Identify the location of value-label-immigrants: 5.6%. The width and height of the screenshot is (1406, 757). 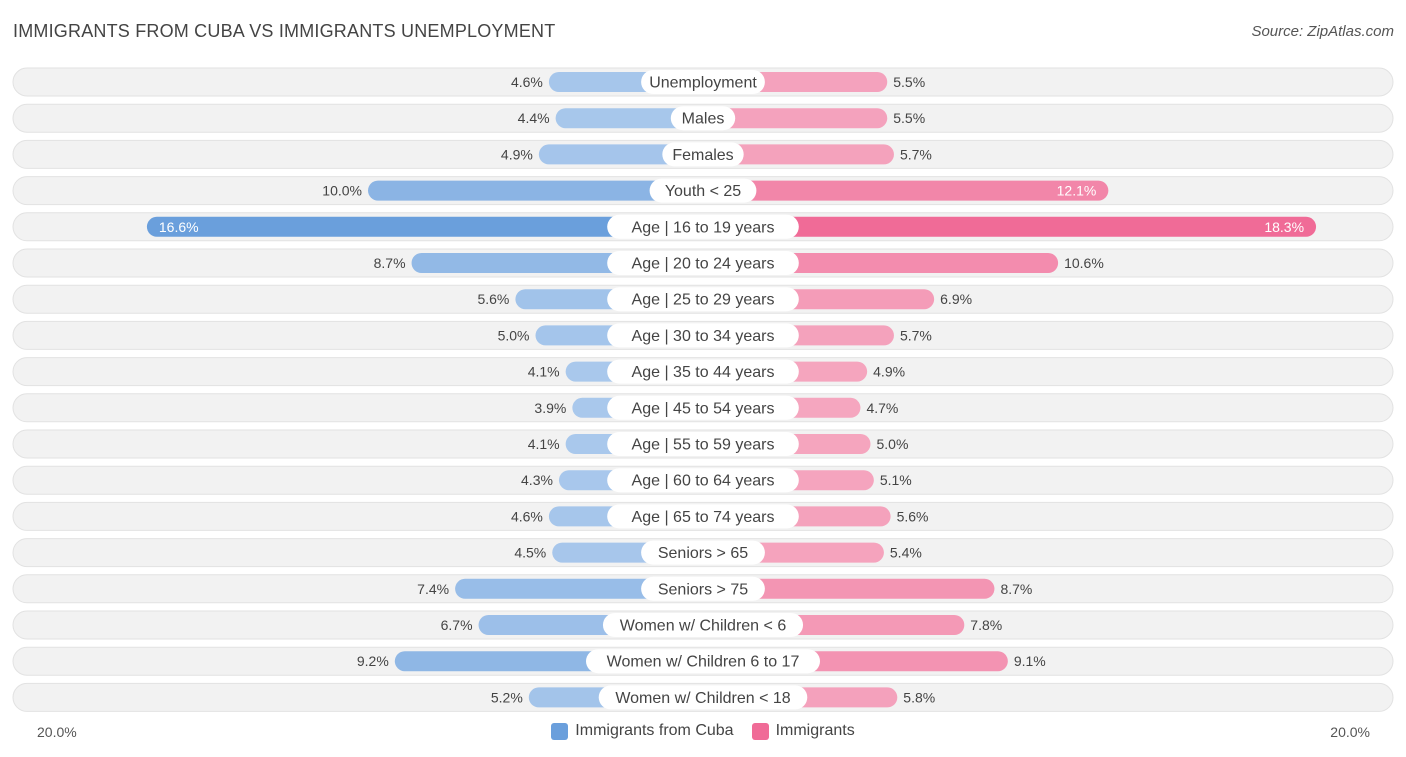
(913, 516).